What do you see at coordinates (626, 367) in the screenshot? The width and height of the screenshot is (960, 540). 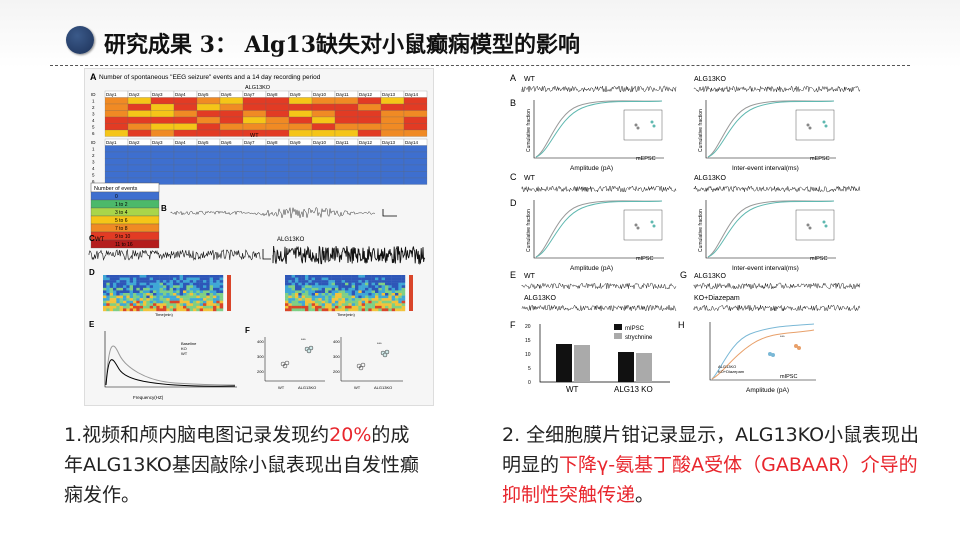 I see `bar-ko-mipsc` at bounding box center [626, 367].